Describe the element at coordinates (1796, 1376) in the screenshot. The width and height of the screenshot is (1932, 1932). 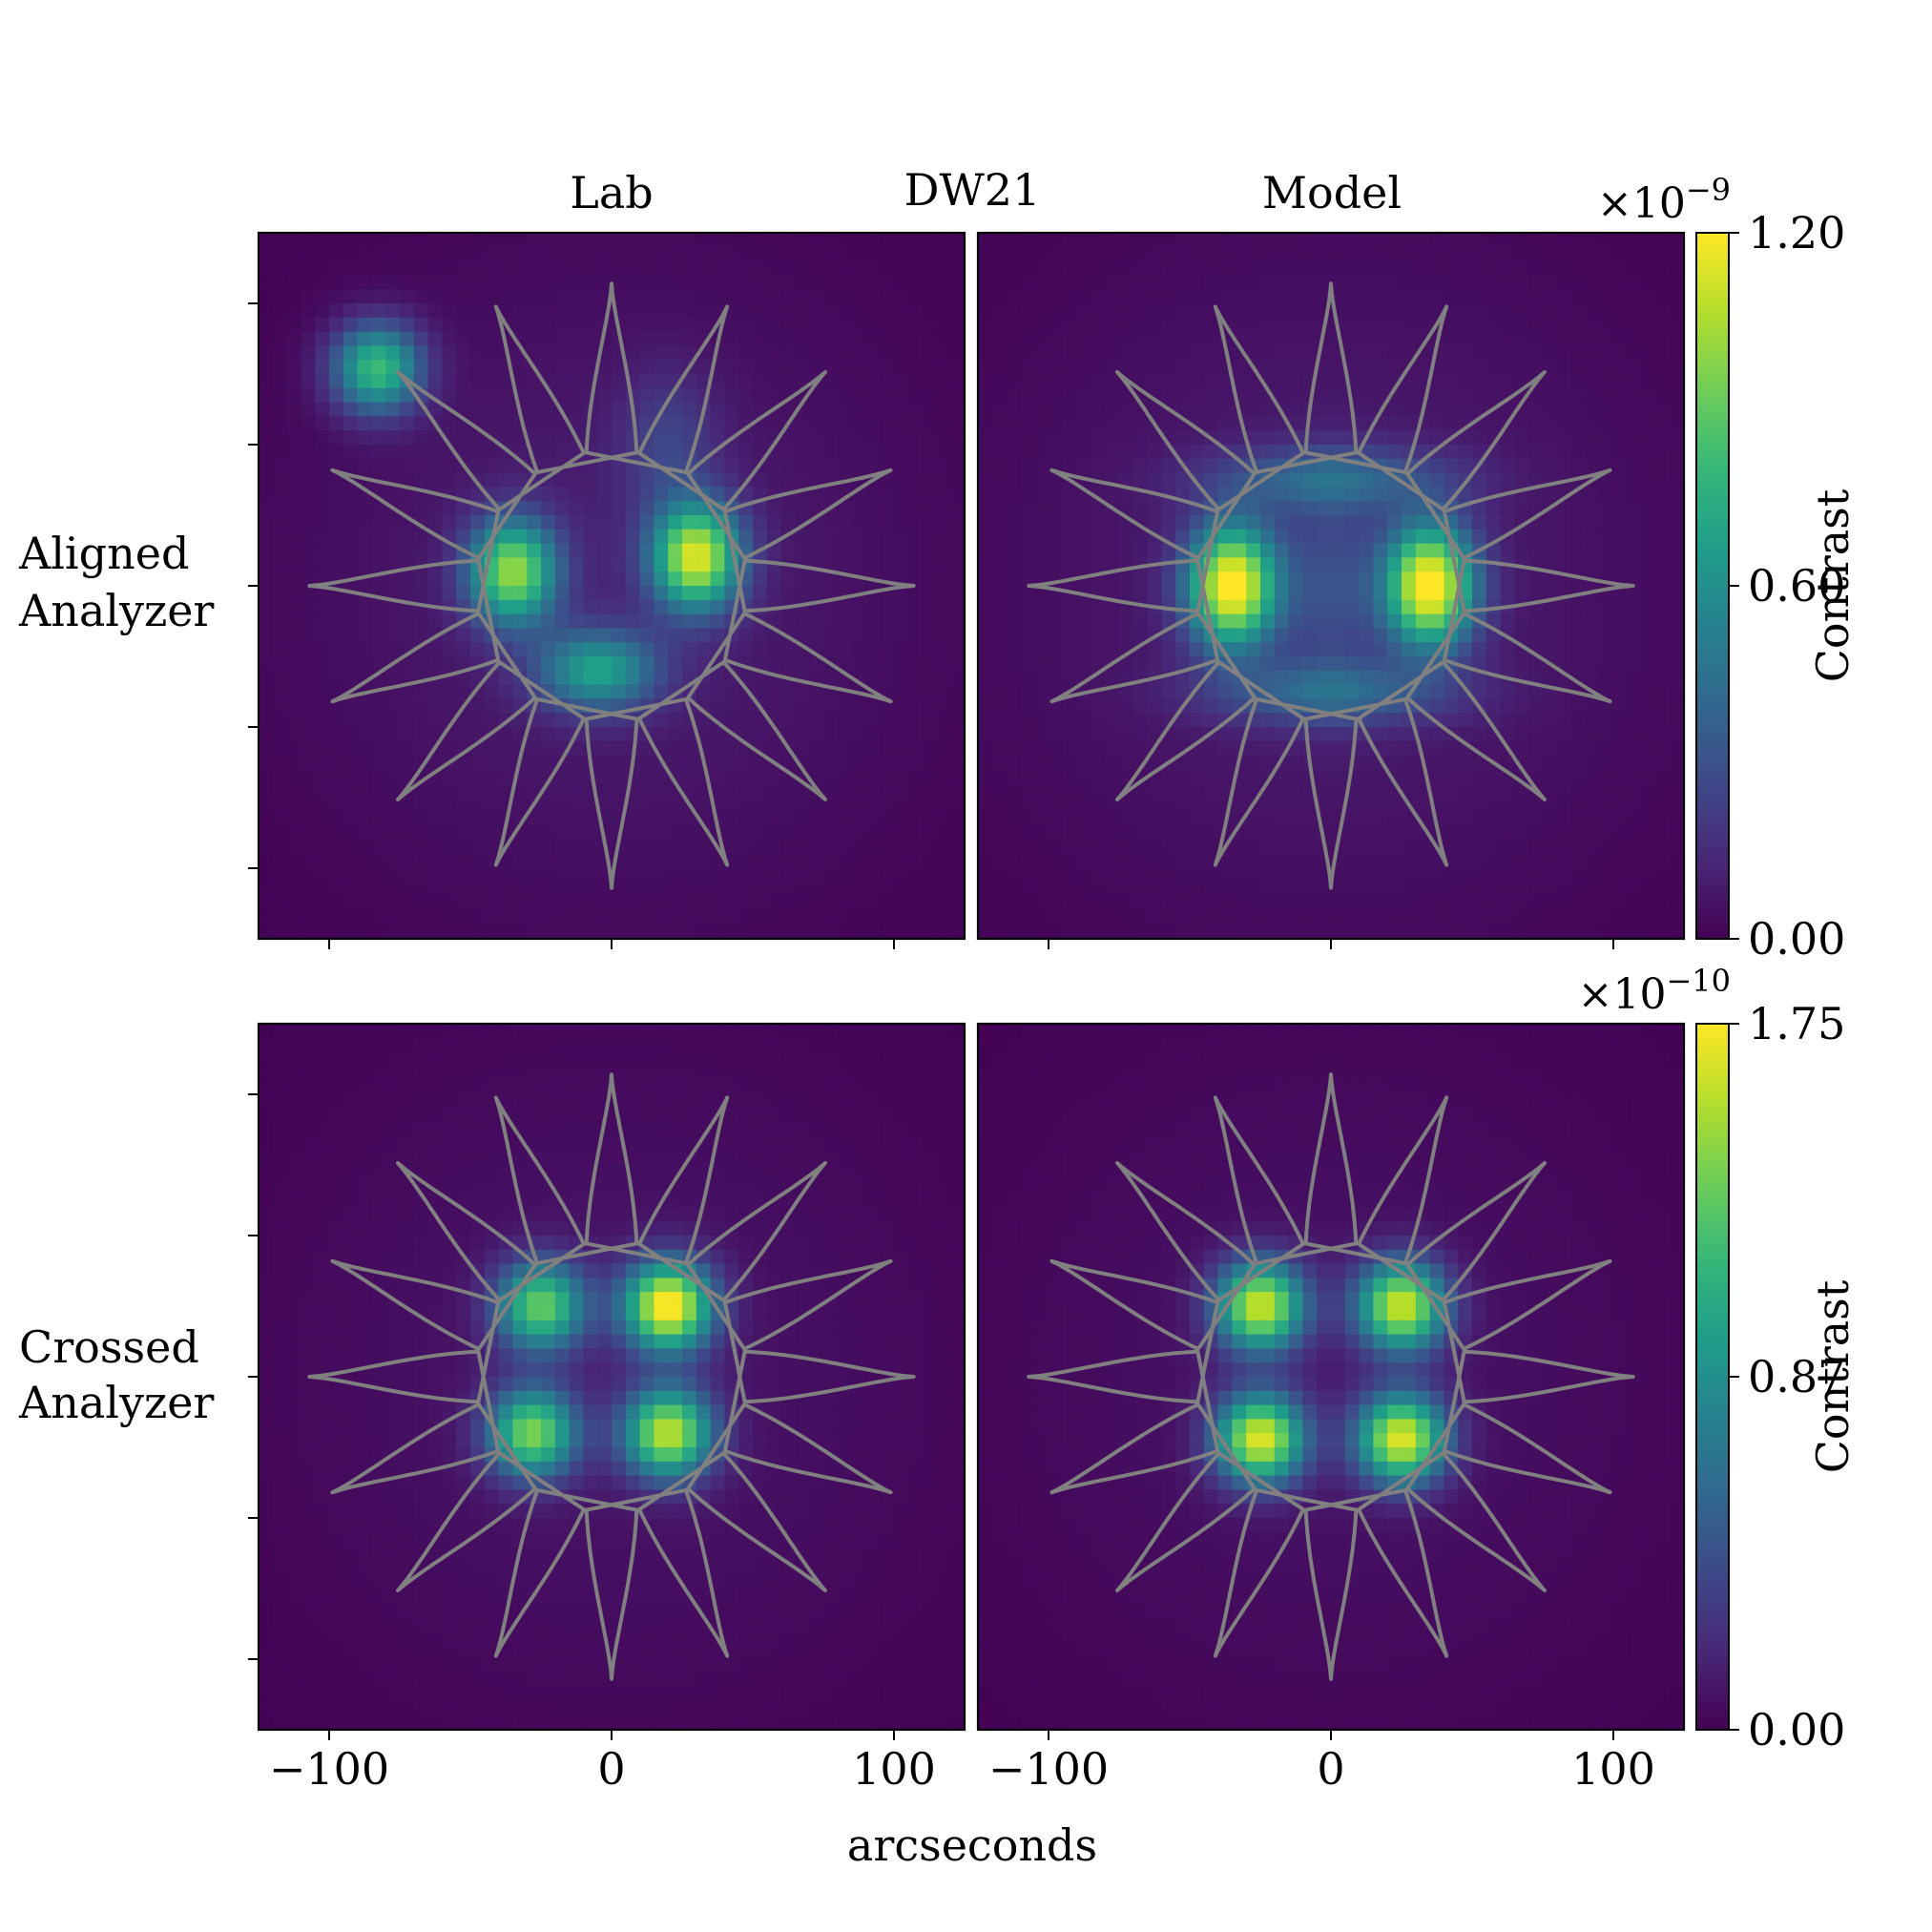
I see `colorbar-tick-label: 0.87` at that location.